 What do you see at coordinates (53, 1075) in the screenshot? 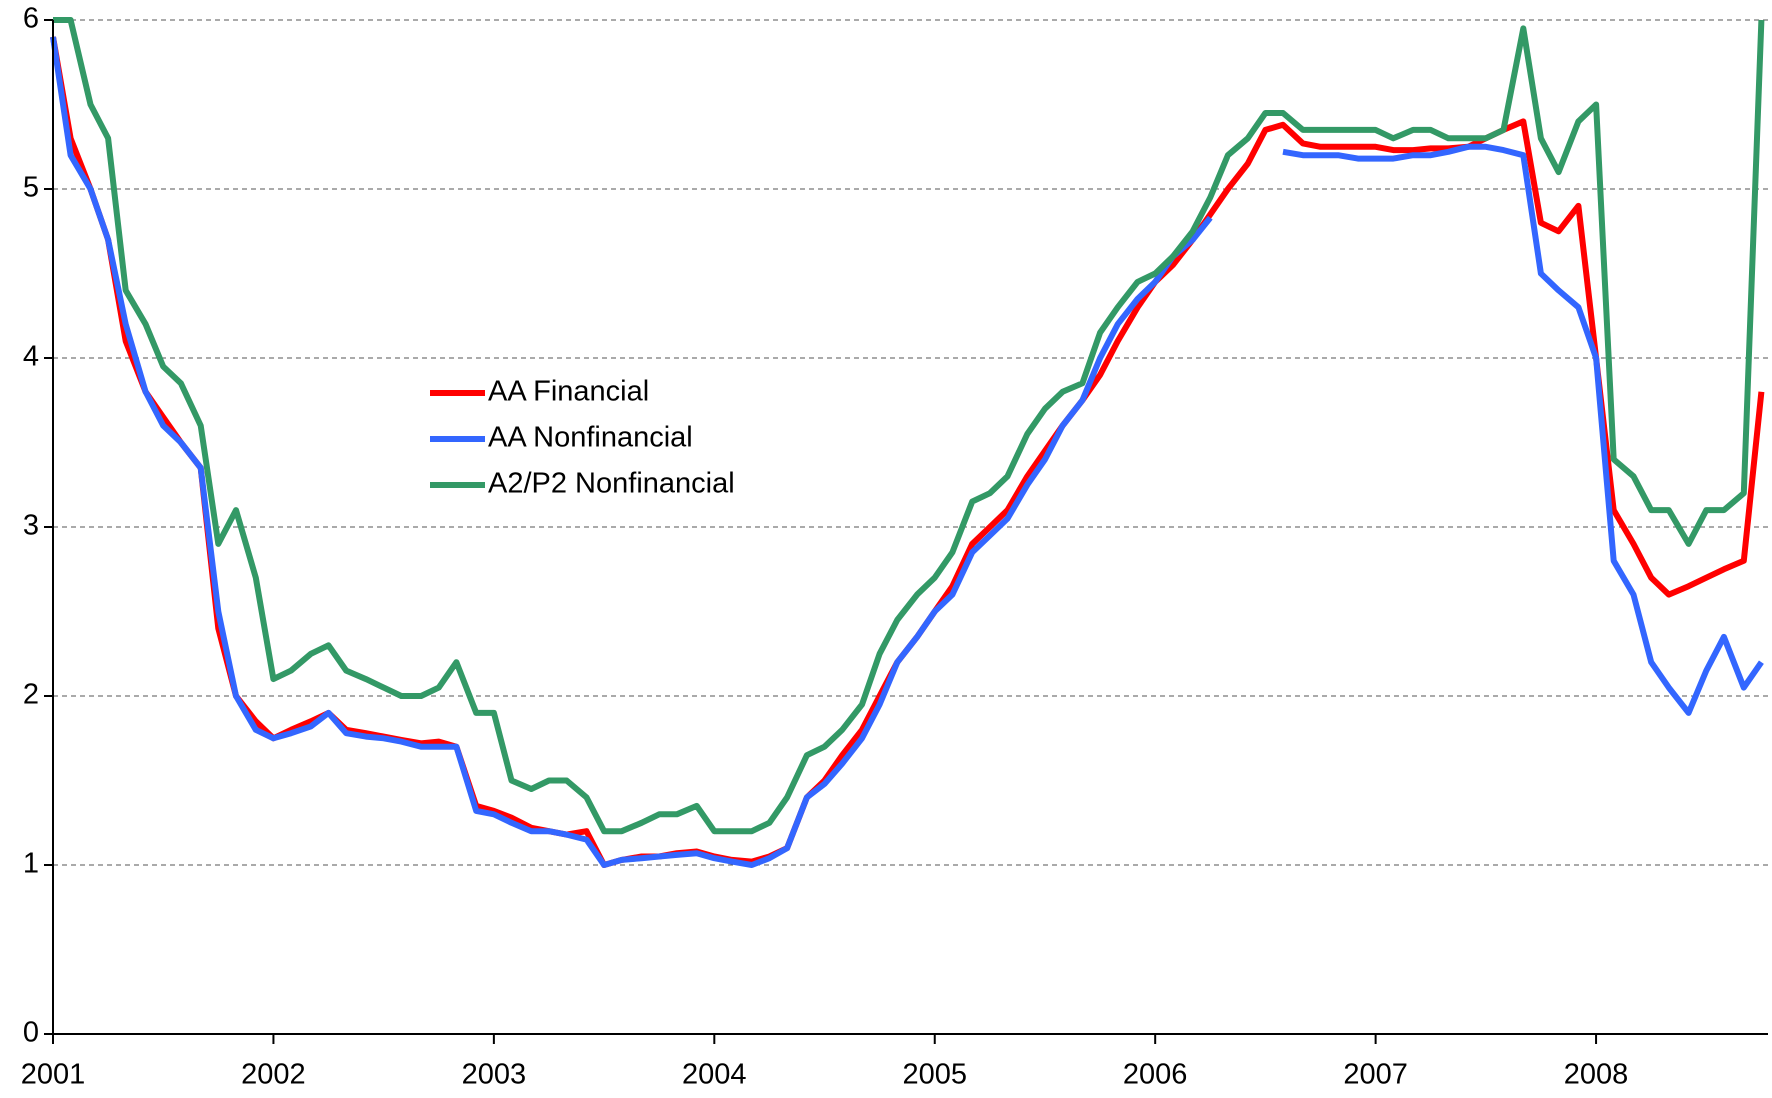
I see `x-tick-label: 2001` at bounding box center [53, 1075].